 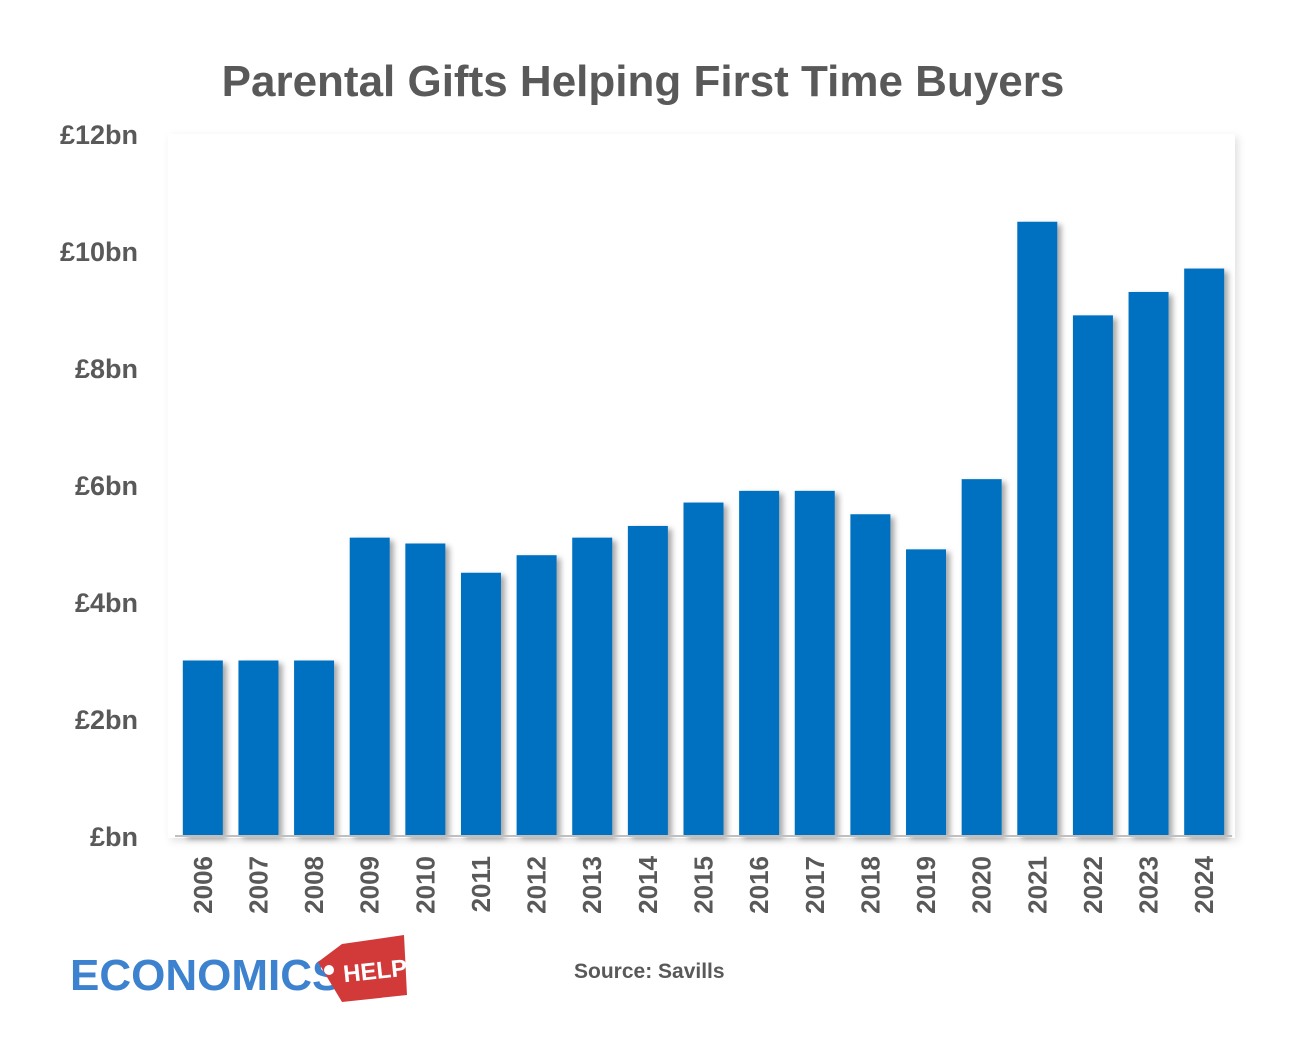 I want to click on bar-2019, so click(x=926, y=692).